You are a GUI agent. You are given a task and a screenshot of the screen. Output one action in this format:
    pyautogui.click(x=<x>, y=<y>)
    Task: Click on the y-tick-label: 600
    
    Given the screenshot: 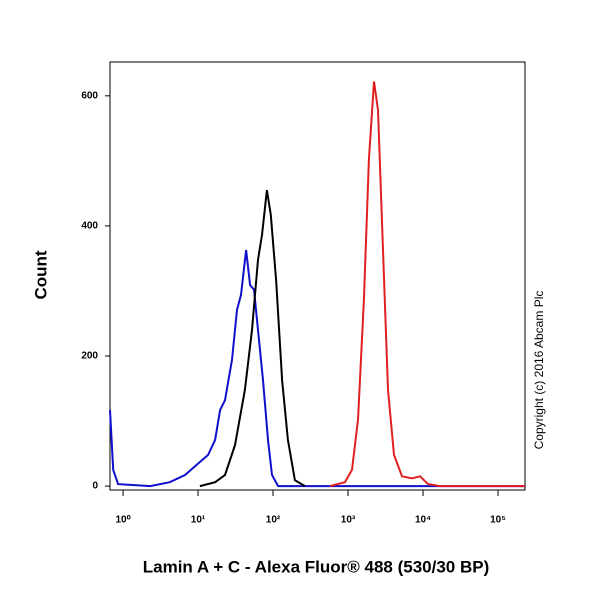 What is the action you would take?
    pyautogui.click(x=89, y=95)
    